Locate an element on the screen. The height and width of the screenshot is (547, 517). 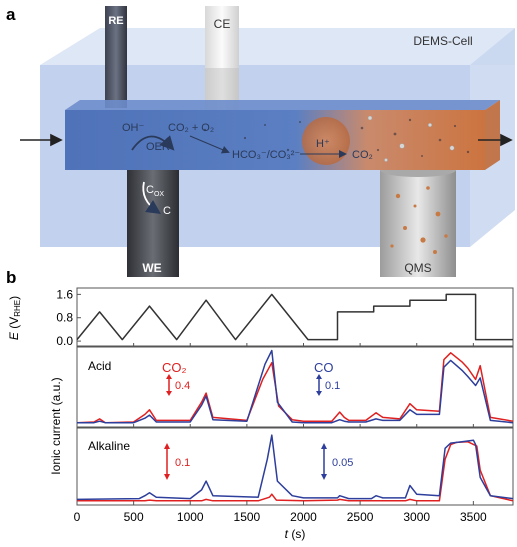
x-tick-label: 0 is located at coordinates (77, 517).